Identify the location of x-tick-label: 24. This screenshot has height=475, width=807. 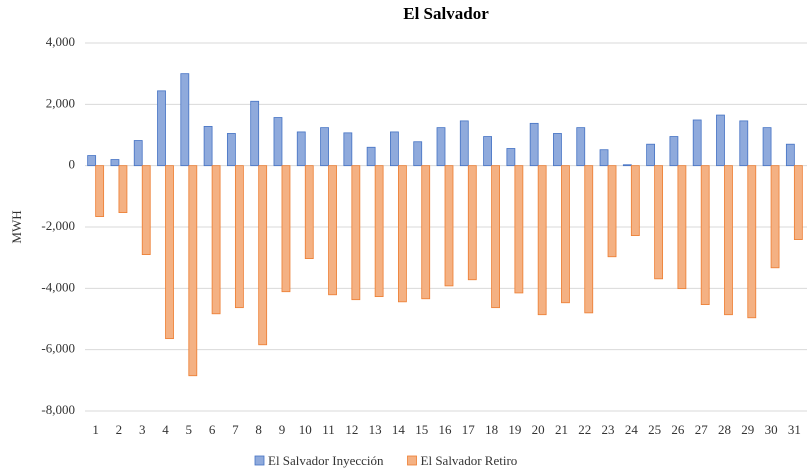
(632, 429).